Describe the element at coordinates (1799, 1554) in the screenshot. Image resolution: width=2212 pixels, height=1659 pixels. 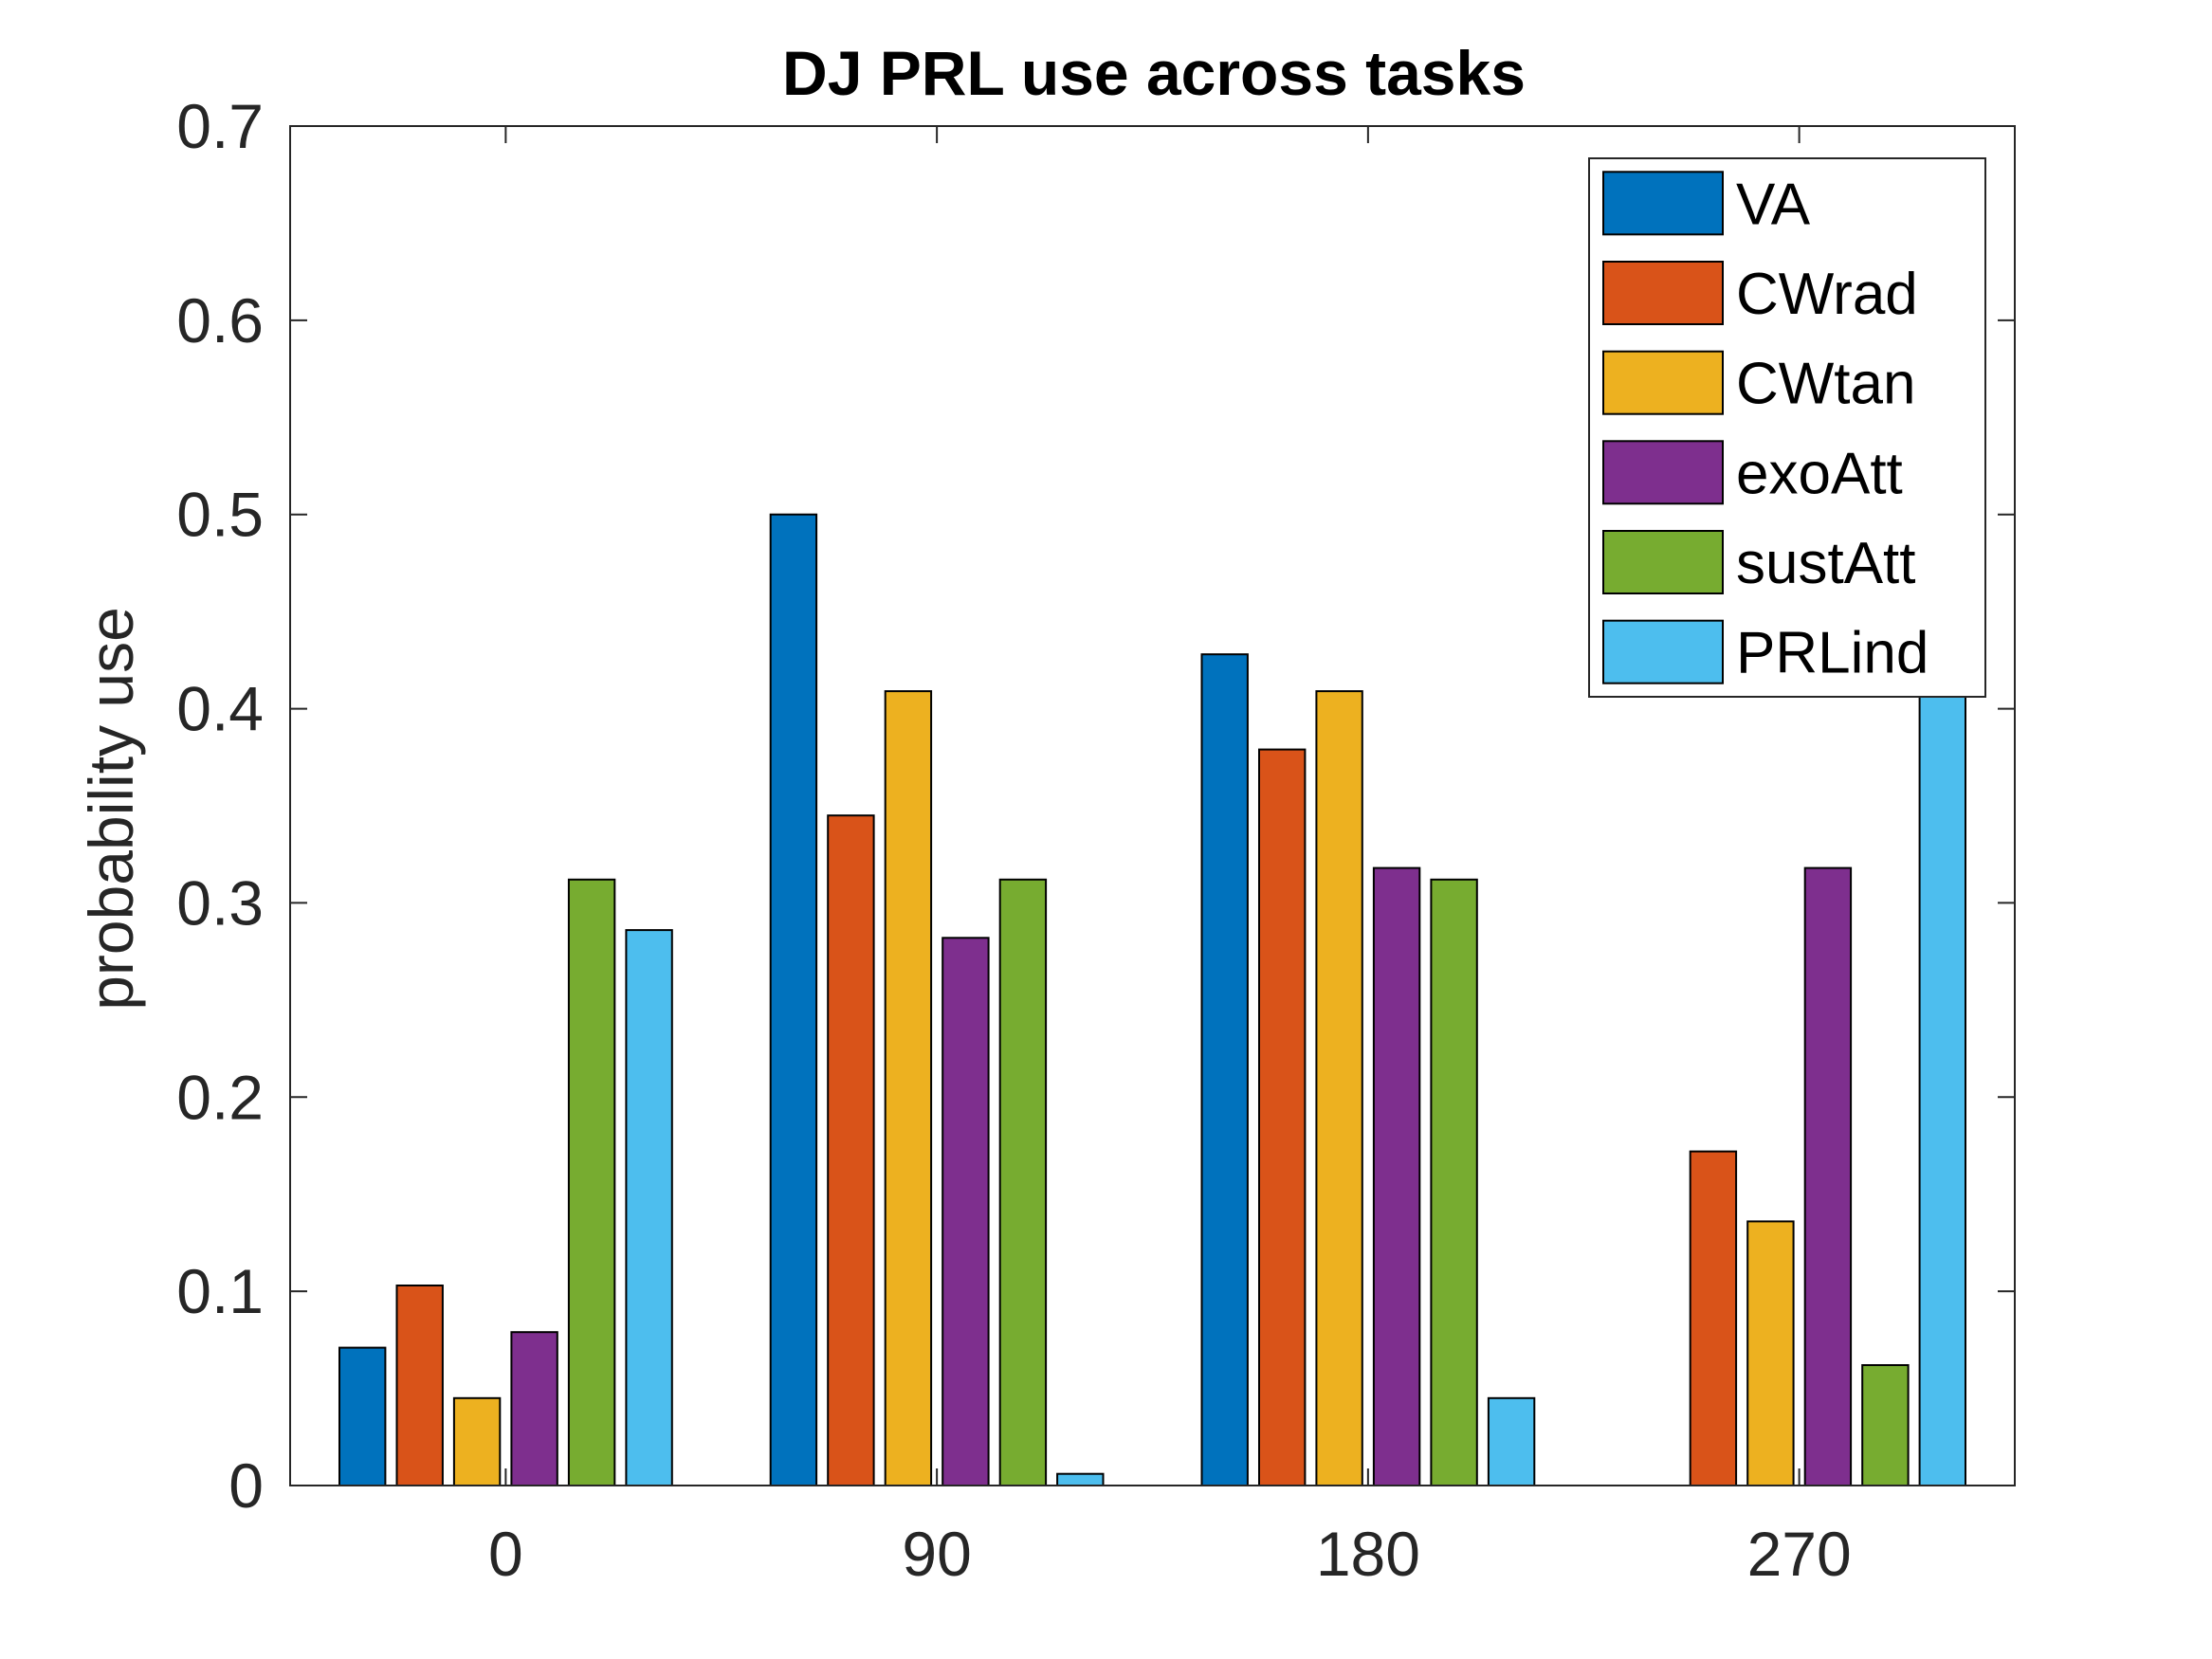
I see `x-tick-label: 270` at that location.